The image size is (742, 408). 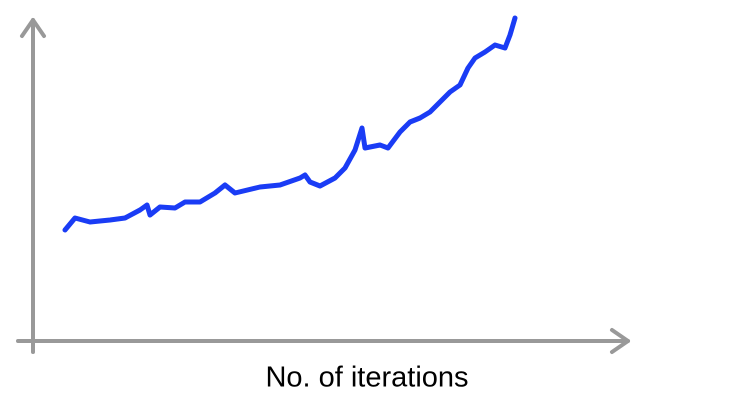 I want to click on x-axis-arrow, so click(x=620, y=341).